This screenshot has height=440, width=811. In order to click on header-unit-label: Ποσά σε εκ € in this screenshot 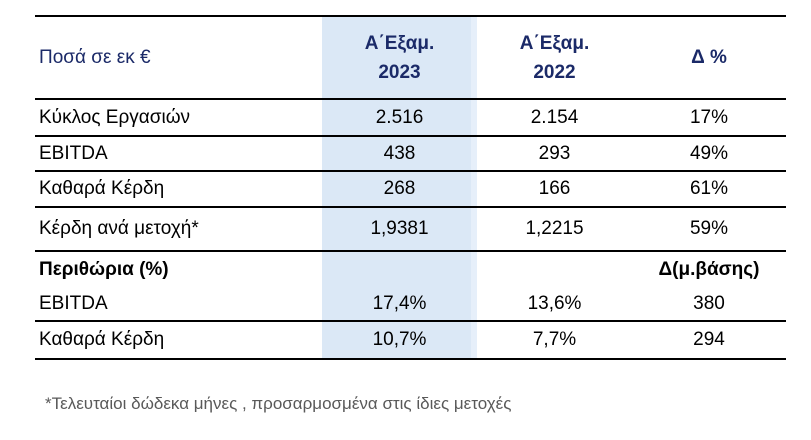, I will do `click(95, 57)`.